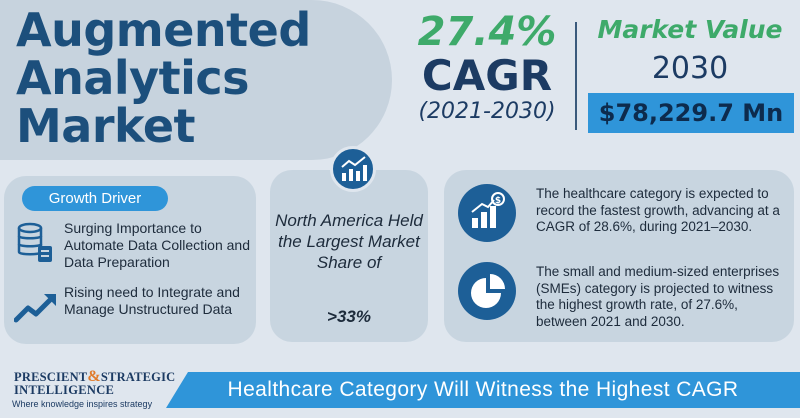  What do you see at coordinates (35, 308) in the screenshot?
I see `trend-arrow-icon` at bounding box center [35, 308].